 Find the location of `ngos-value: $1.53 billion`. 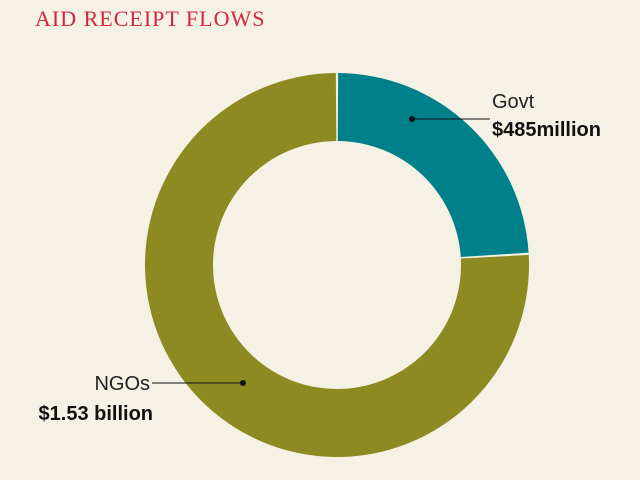

ngos-value: $1.53 billion is located at coordinates (96, 414).